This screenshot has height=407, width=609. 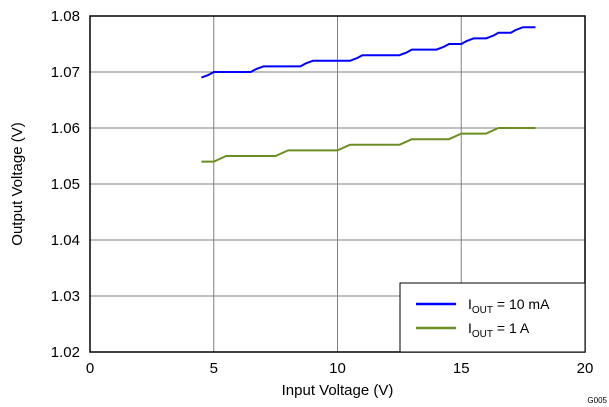 I want to click on y-tick-label: 1.04, so click(x=65, y=240).